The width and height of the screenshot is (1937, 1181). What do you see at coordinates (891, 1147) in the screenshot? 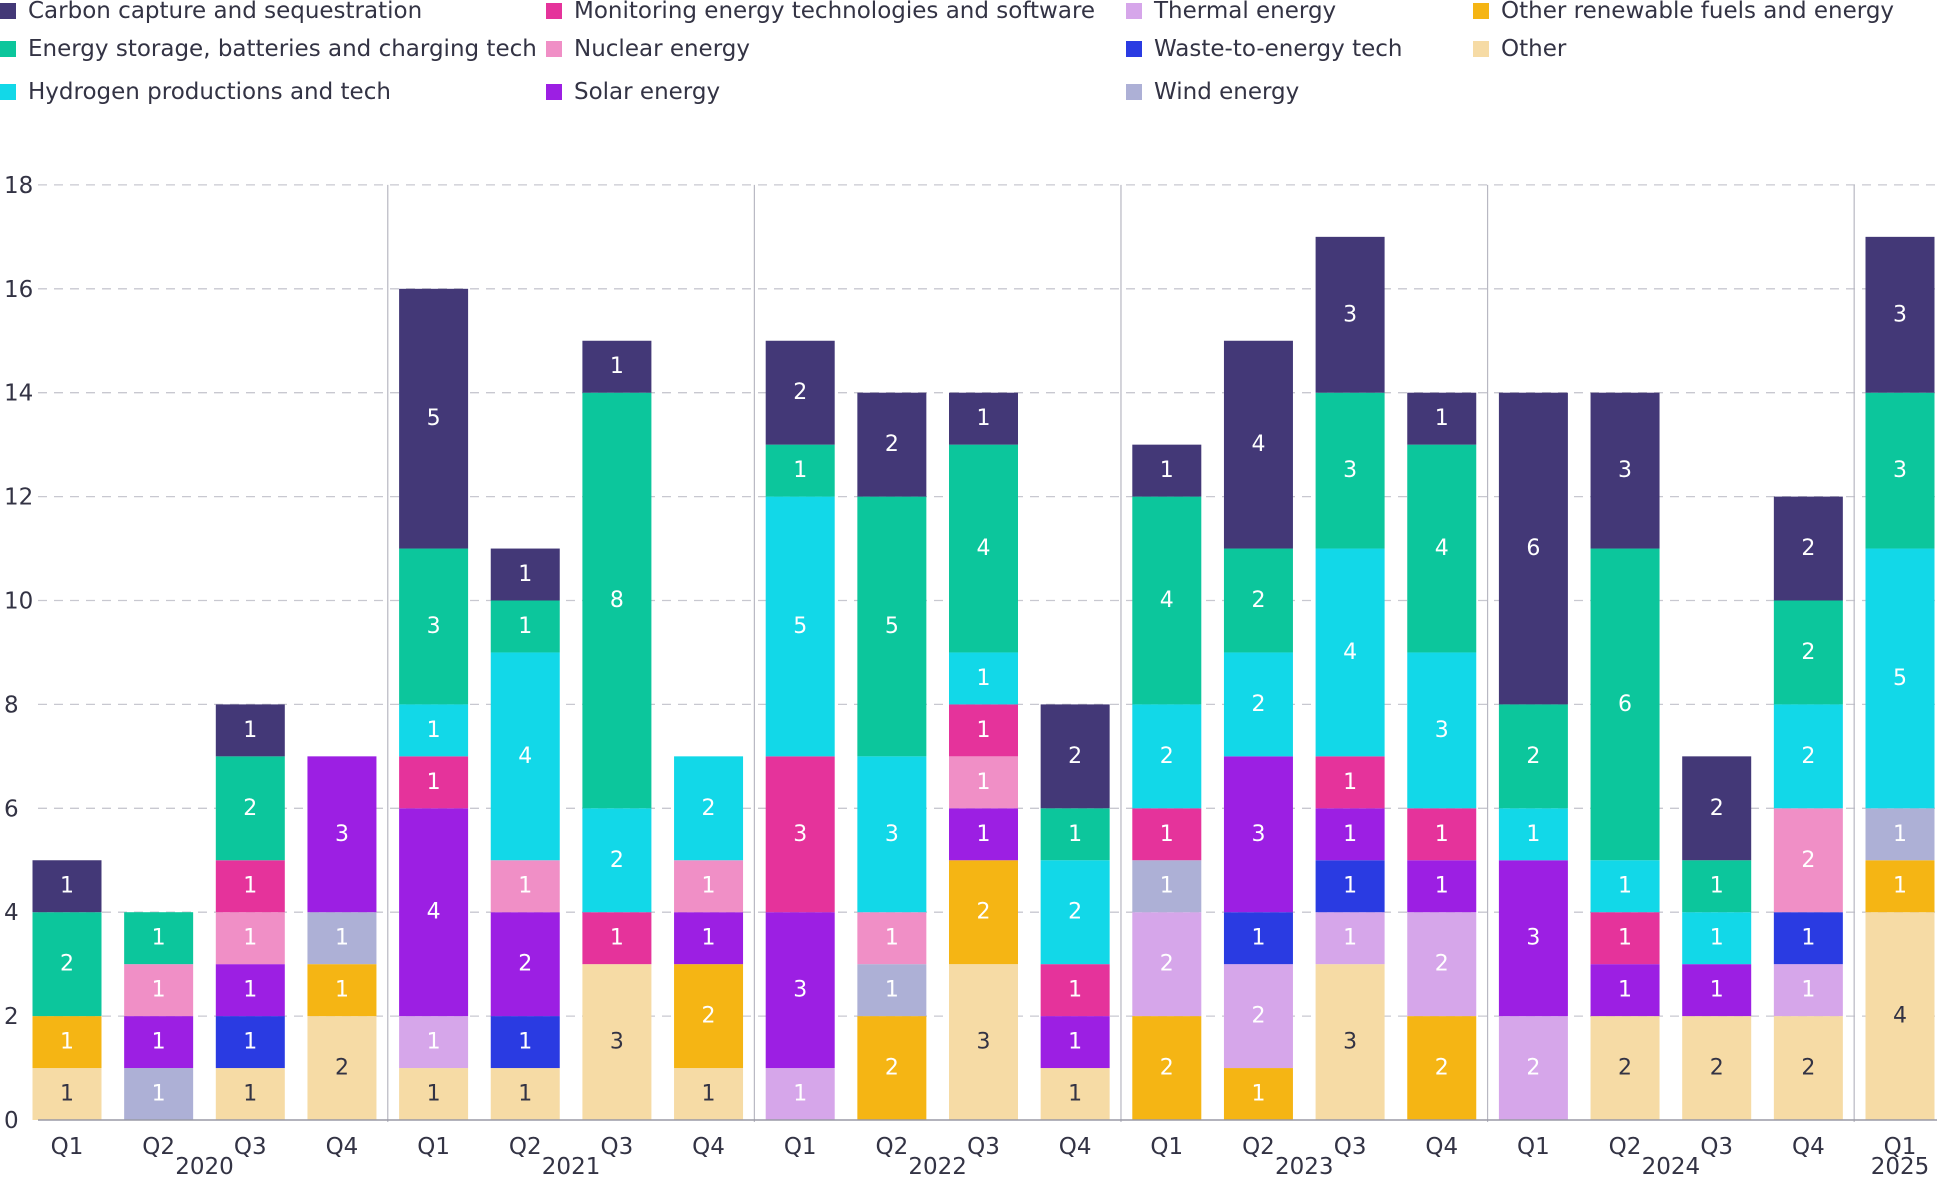
I see `x-tick-label: Q2` at bounding box center [891, 1147].